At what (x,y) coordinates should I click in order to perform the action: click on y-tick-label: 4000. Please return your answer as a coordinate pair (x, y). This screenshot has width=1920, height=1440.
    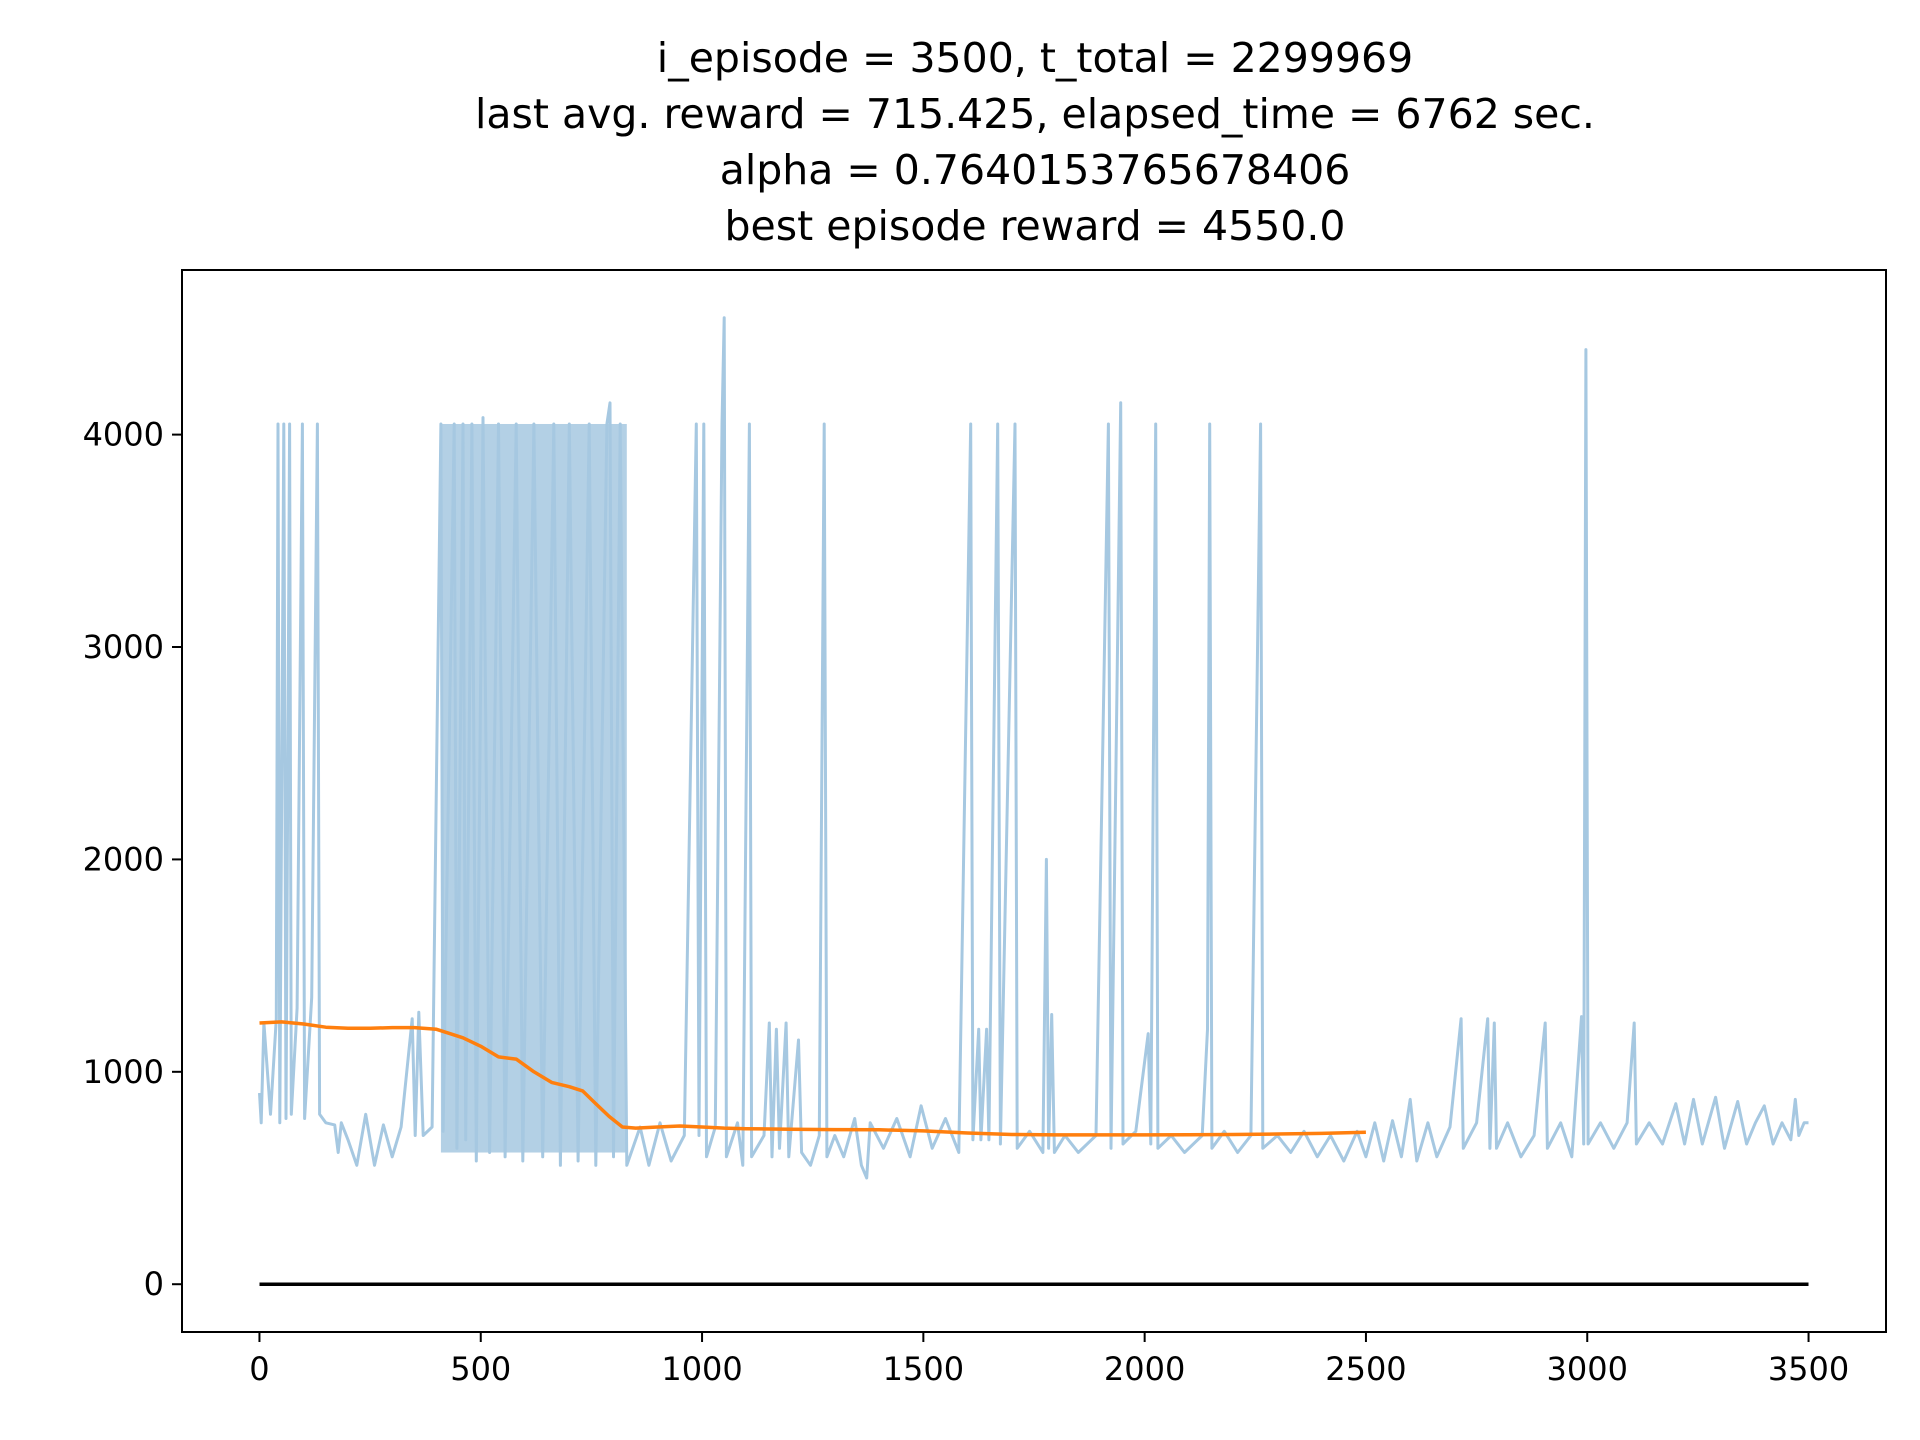
    Looking at the image, I should click on (123, 435).